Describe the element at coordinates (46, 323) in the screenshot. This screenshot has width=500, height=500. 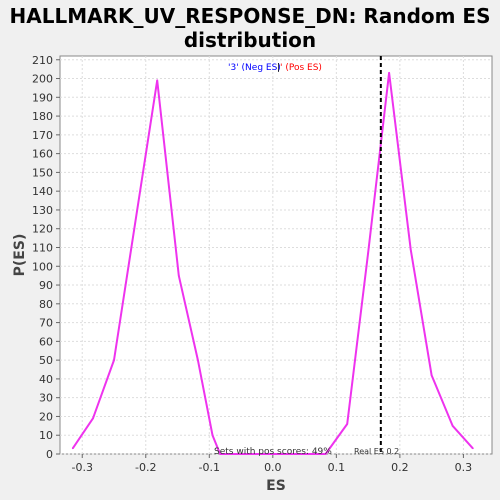
I see `y-tick-label: 70` at that location.